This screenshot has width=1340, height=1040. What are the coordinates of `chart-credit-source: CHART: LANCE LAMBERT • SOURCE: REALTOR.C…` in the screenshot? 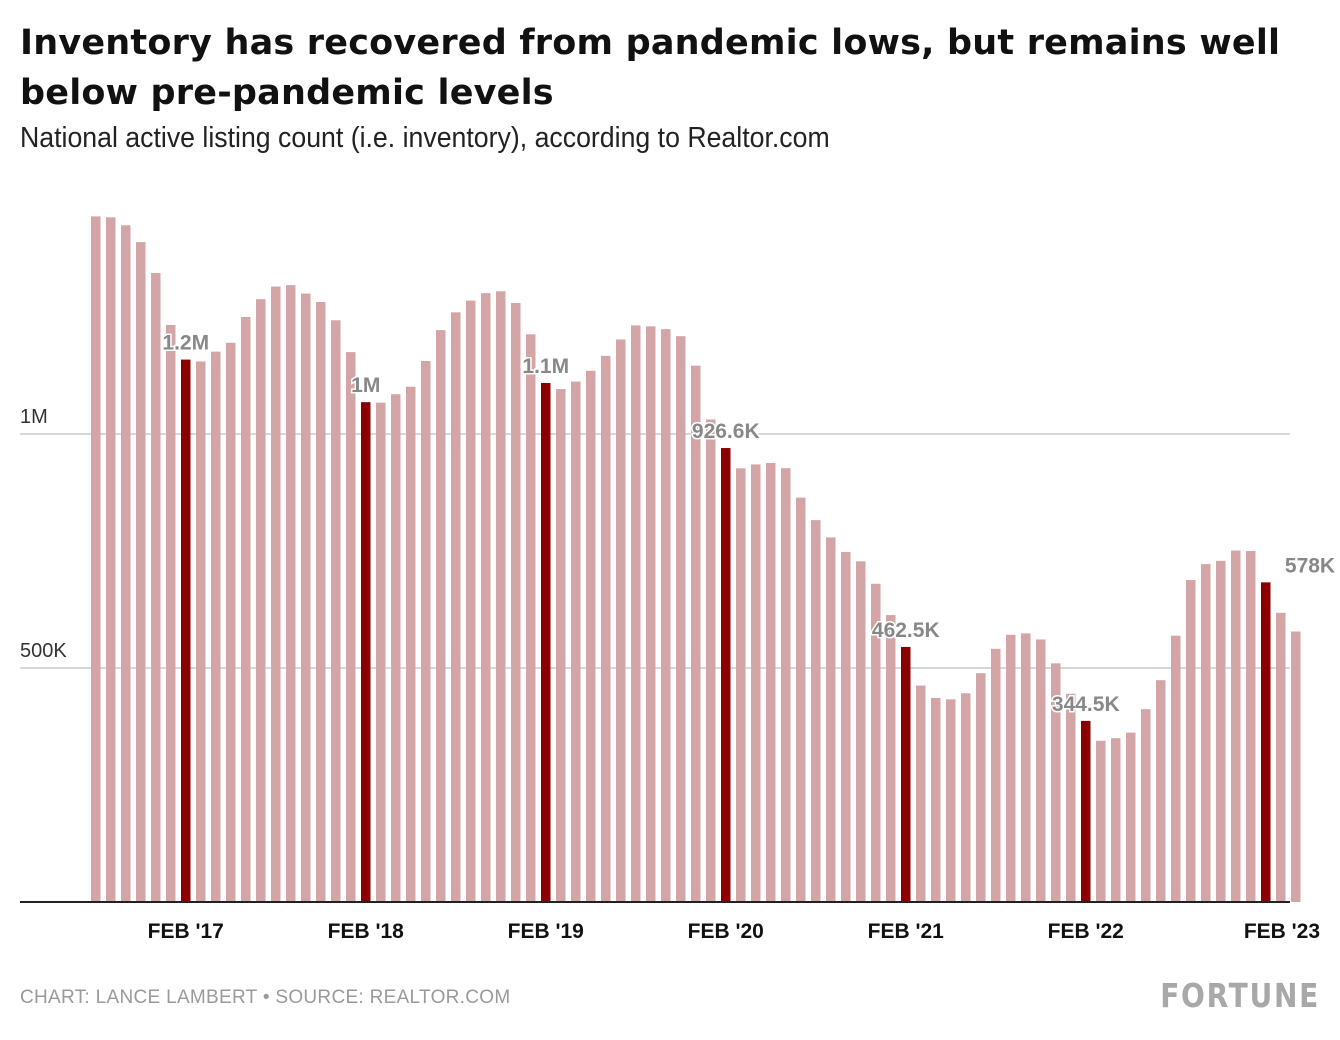 It's located at (265, 997).